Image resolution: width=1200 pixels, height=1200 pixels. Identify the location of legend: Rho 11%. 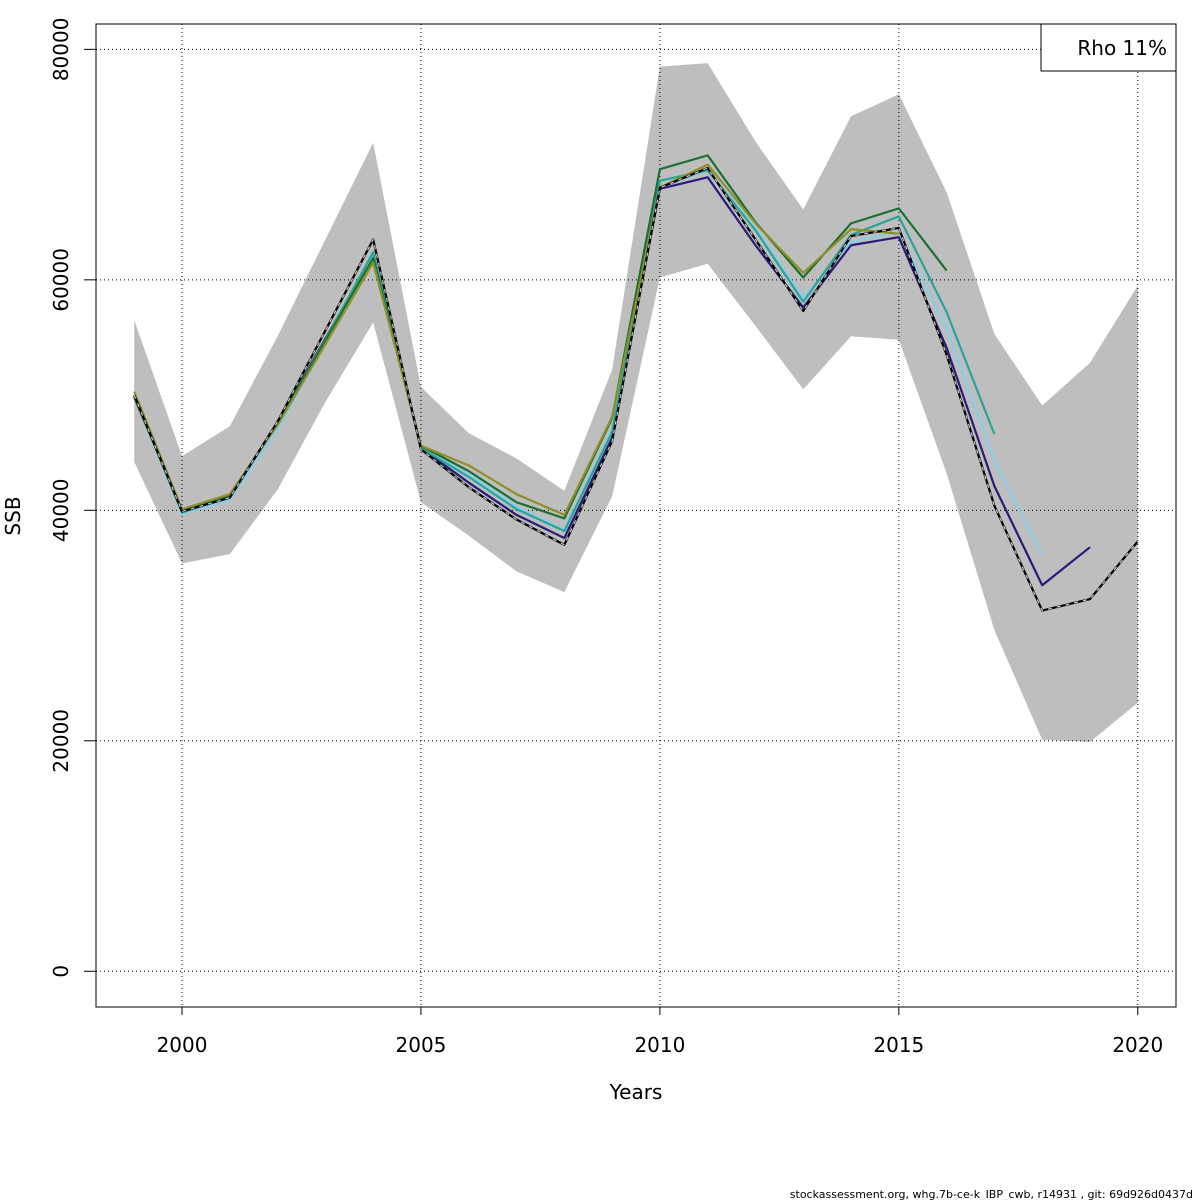
(1108, 47).